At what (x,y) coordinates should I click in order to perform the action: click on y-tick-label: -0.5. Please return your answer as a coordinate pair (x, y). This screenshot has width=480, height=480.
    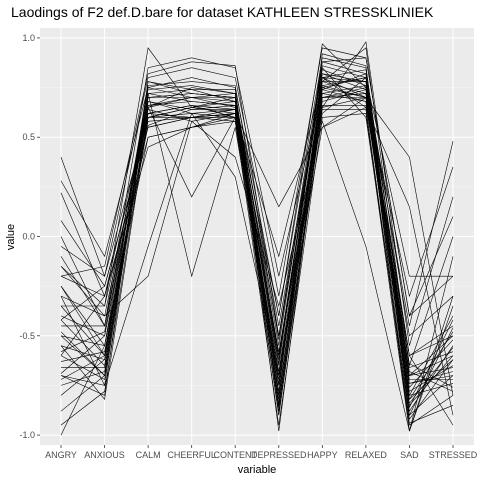
    Looking at the image, I should click on (27, 336).